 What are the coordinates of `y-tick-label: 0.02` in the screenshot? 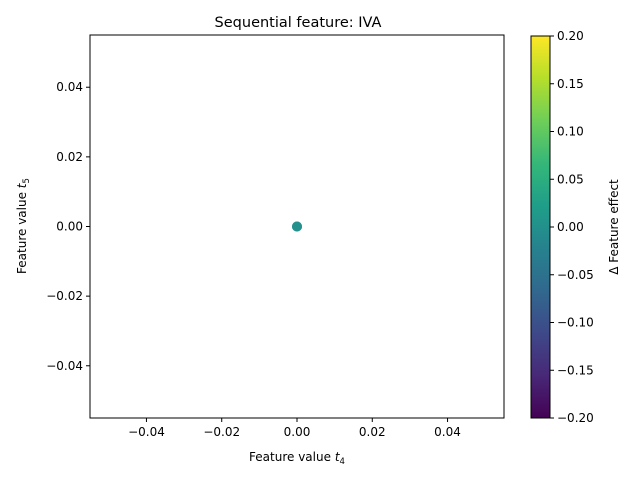 It's located at (69, 157).